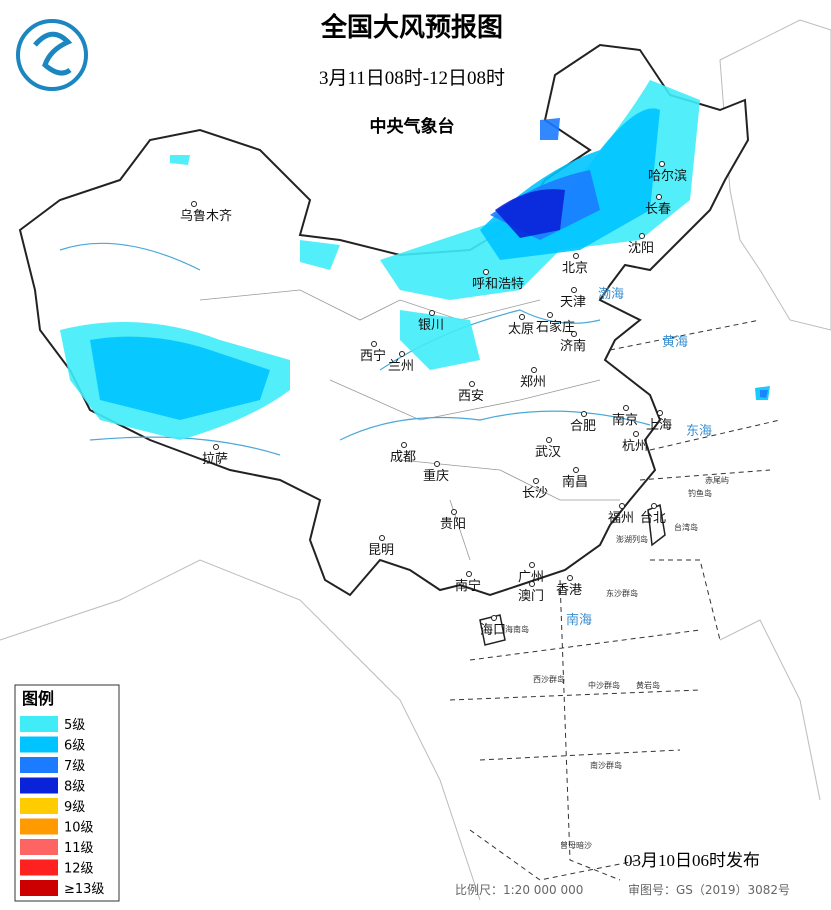 The height and width of the screenshot is (910, 831). Describe the element at coordinates (535, 493) in the screenshot. I see `city-label: 长沙` at that location.